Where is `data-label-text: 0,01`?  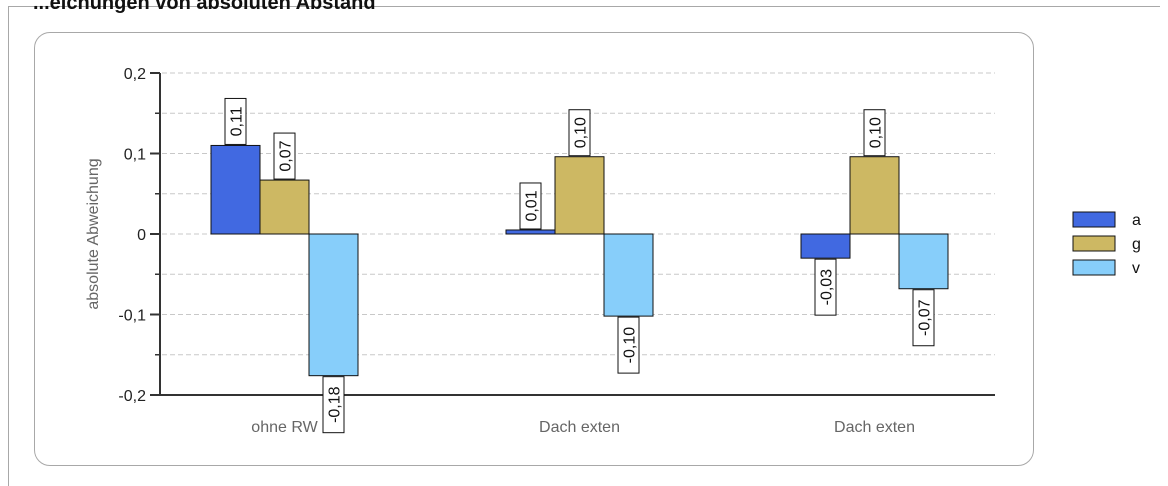
data-label-text: 0,01 is located at coordinates (532, 205).